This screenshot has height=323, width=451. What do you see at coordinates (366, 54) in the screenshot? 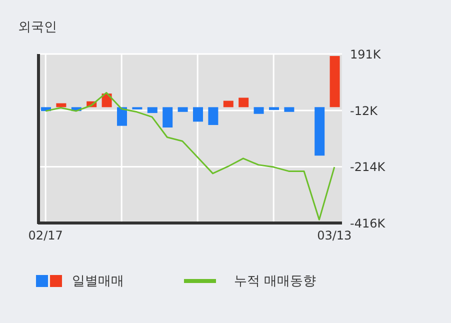
I see `y-tick-label: 191K` at bounding box center [366, 54].